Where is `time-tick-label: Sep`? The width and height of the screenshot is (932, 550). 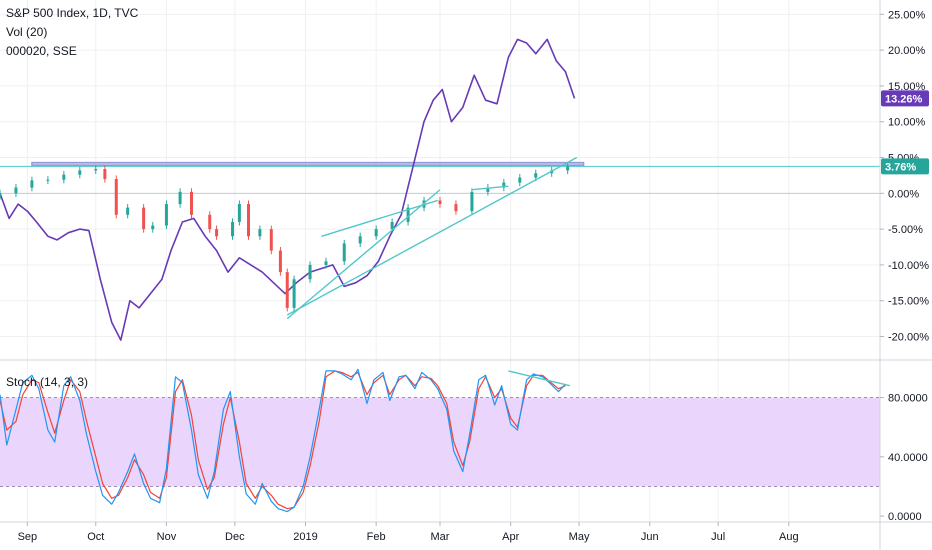 time-tick-label: Sep is located at coordinates (28, 537).